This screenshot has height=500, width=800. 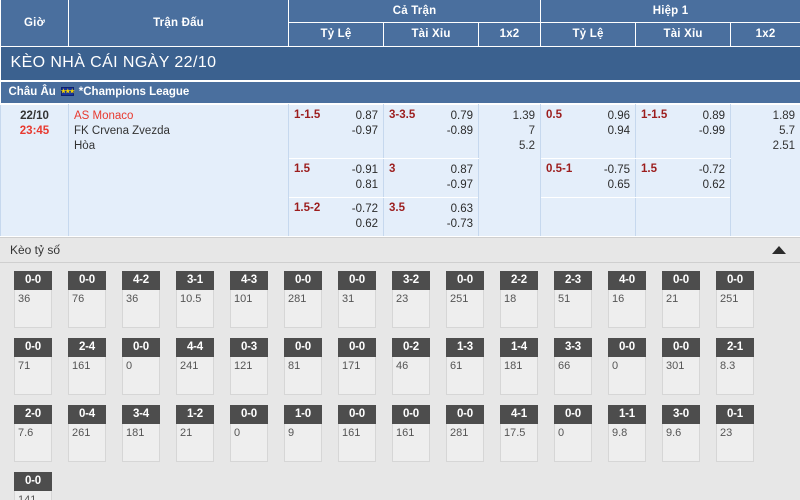 I want to click on score-odd-value: 46, so click(x=411, y=375).